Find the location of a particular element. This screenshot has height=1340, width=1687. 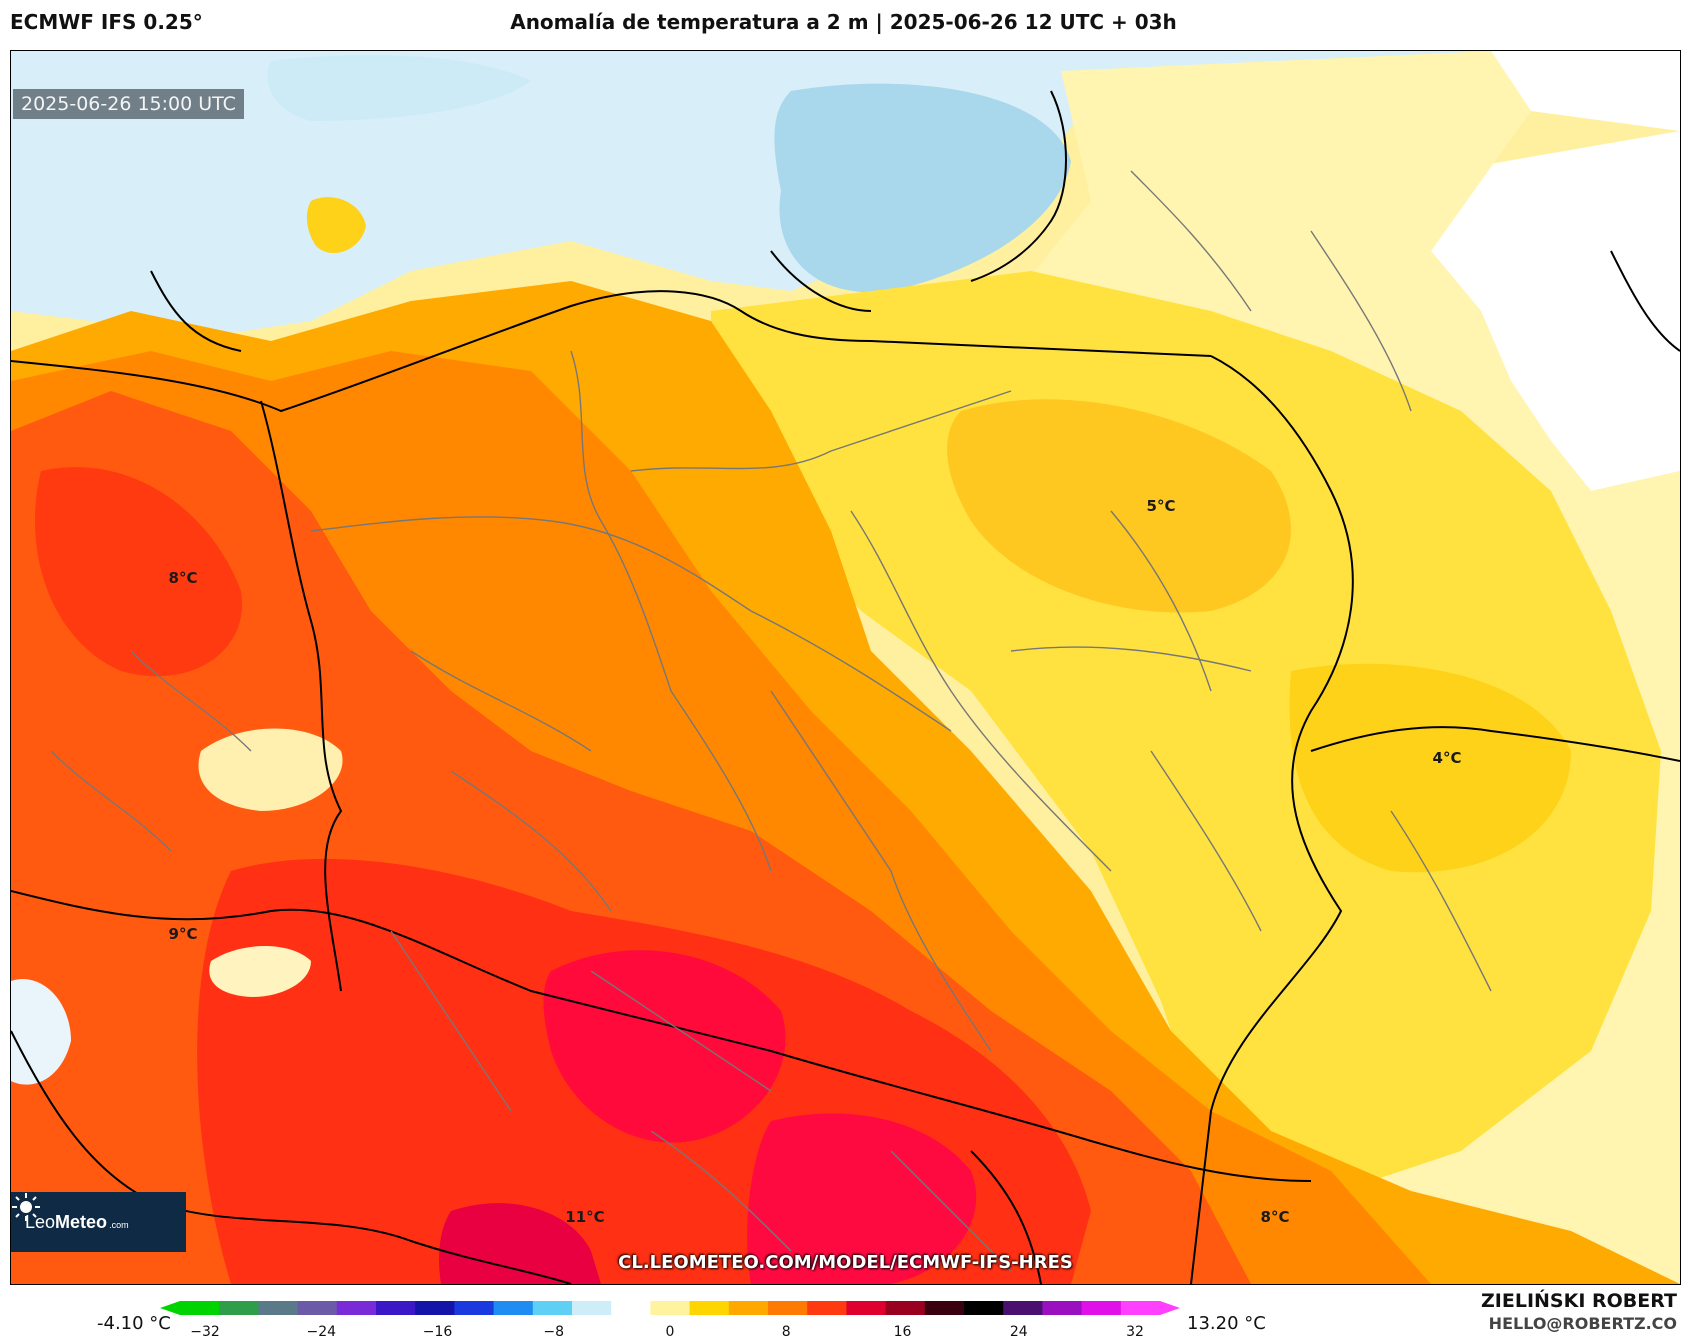

colorbar-max-value: 13.20 °C is located at coordinates (1226, 1323).